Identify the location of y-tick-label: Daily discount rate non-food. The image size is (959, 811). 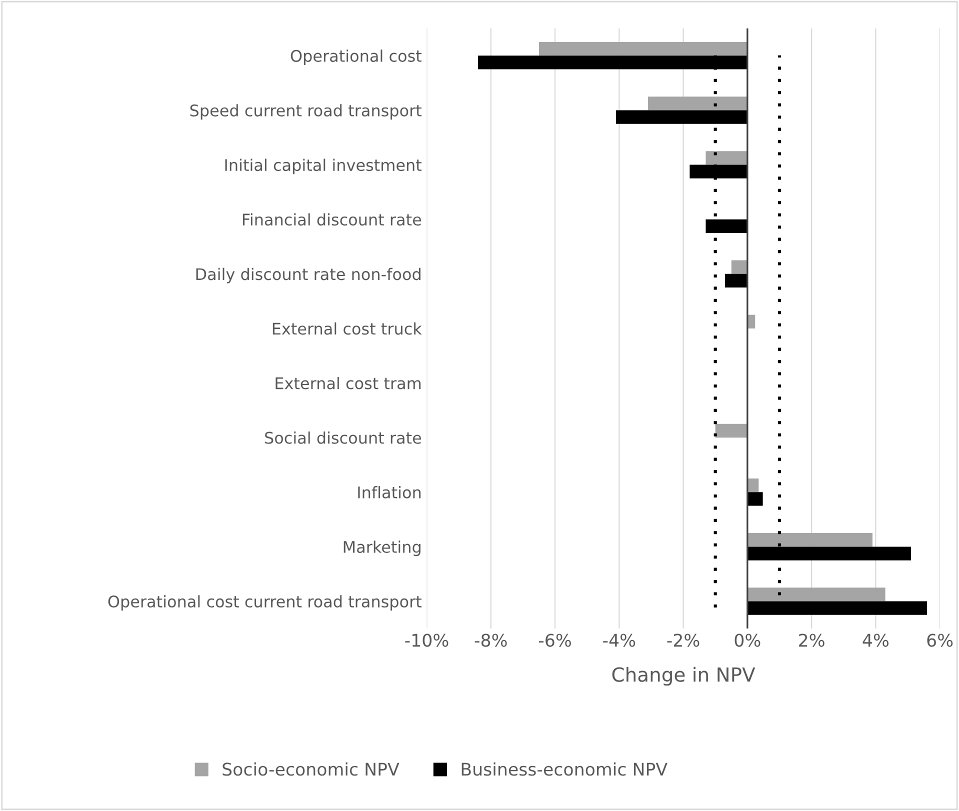
(308, 276).